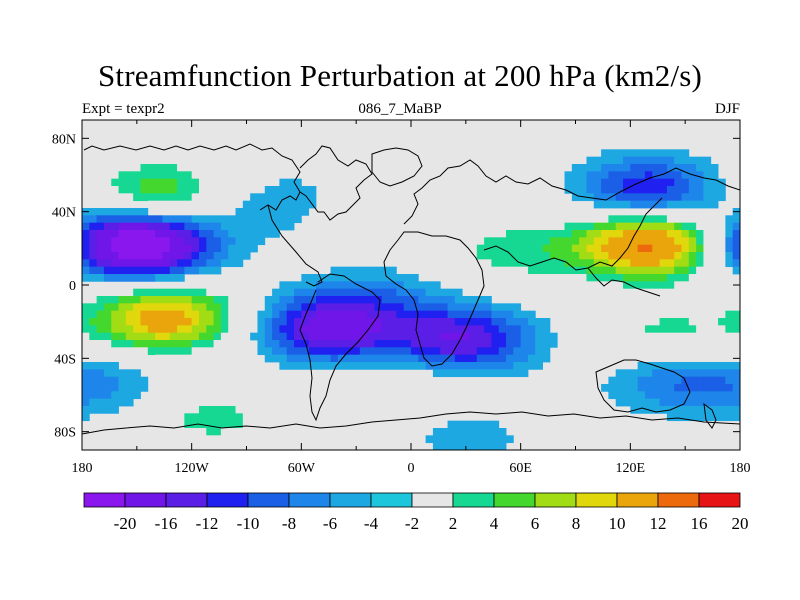 Image resolution: width=800 pixels, height=600 pixels. I want to click on colorbar-label: -8, so click(289, 523).